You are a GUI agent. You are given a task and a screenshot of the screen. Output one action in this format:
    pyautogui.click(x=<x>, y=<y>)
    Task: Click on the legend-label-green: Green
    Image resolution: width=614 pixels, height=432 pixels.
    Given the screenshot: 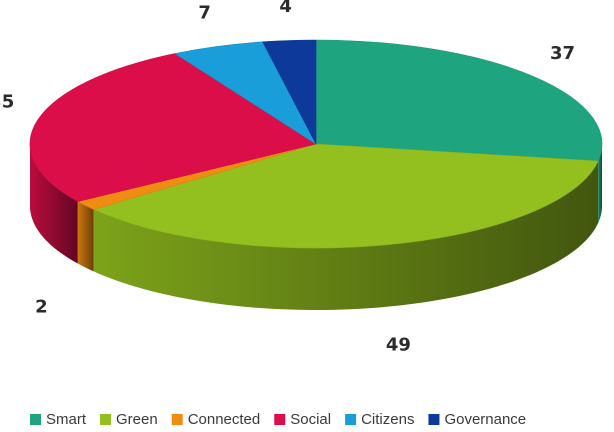 What is the action you would take?
    pyautogui.click(x=137, y=419)
    